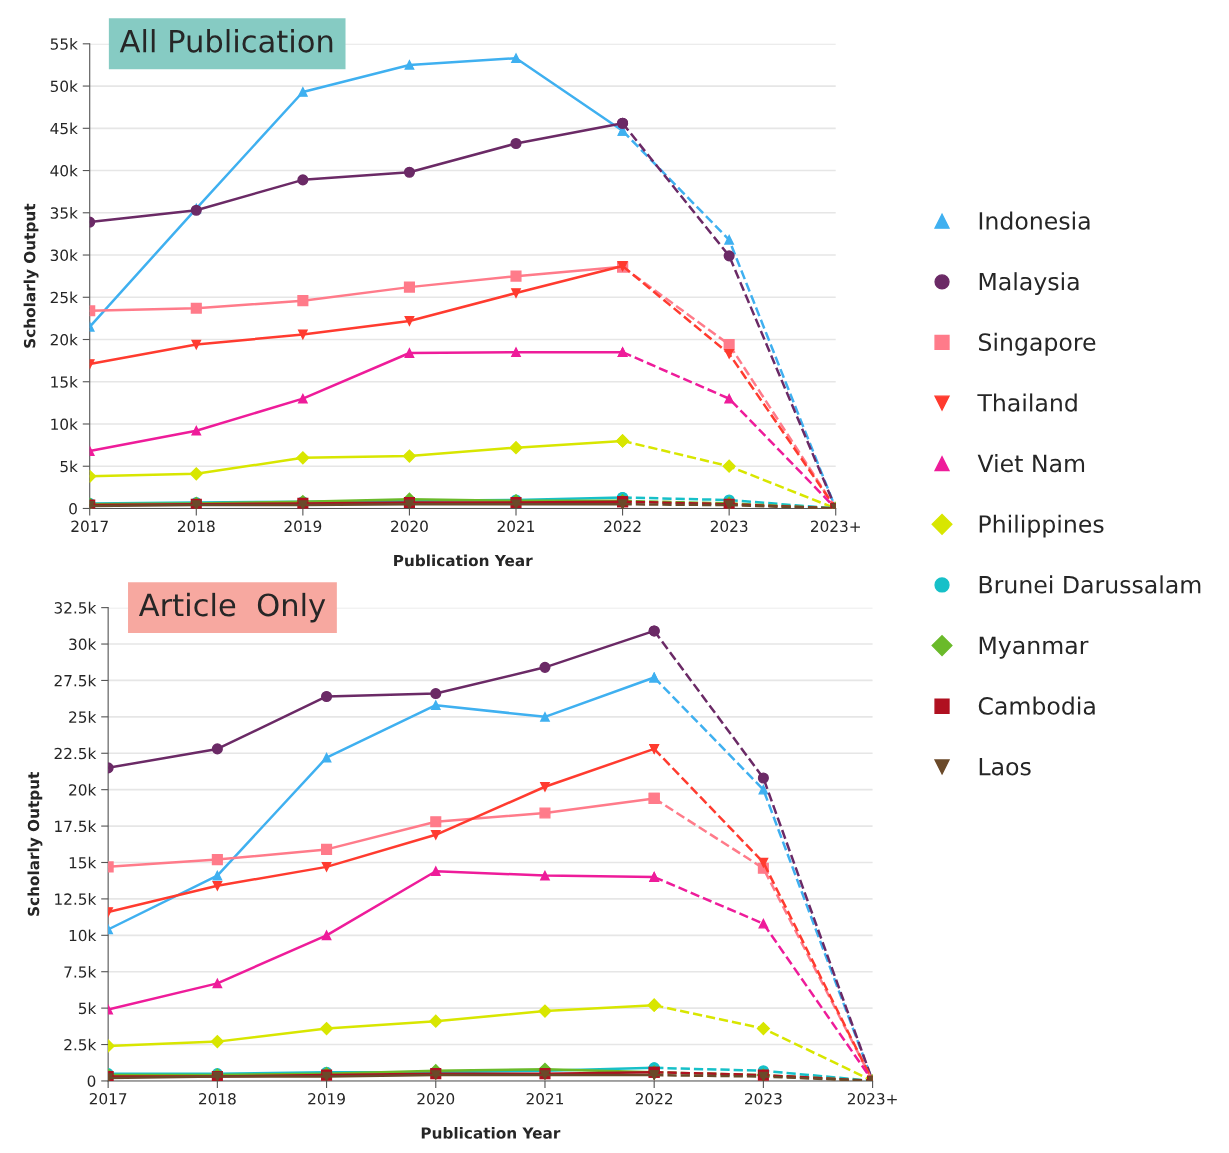 The height and width of the screenshot is (1153, 1229). Describe the element at coordinates (80, 1044) in the screenshot. I see `y-tick-label: 2.5k` at that location.